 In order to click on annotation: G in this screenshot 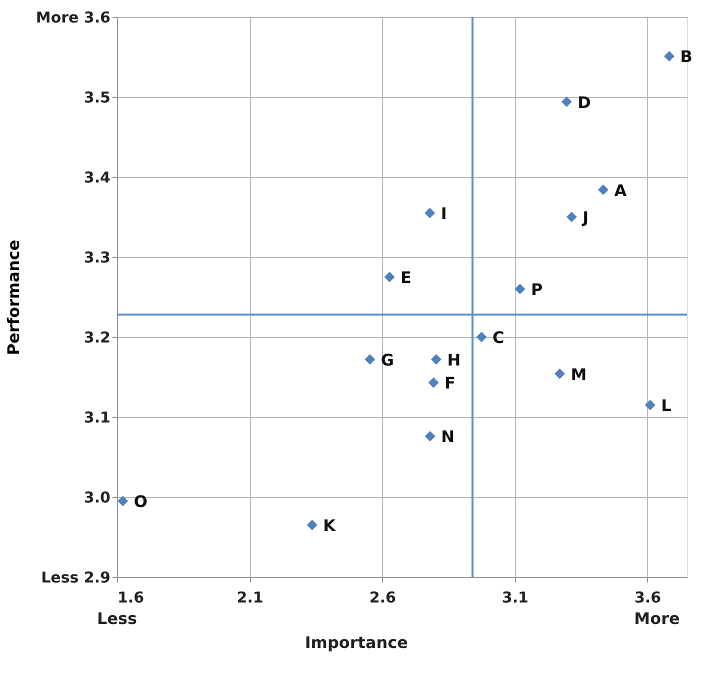, I will do `click(387, 360)`.